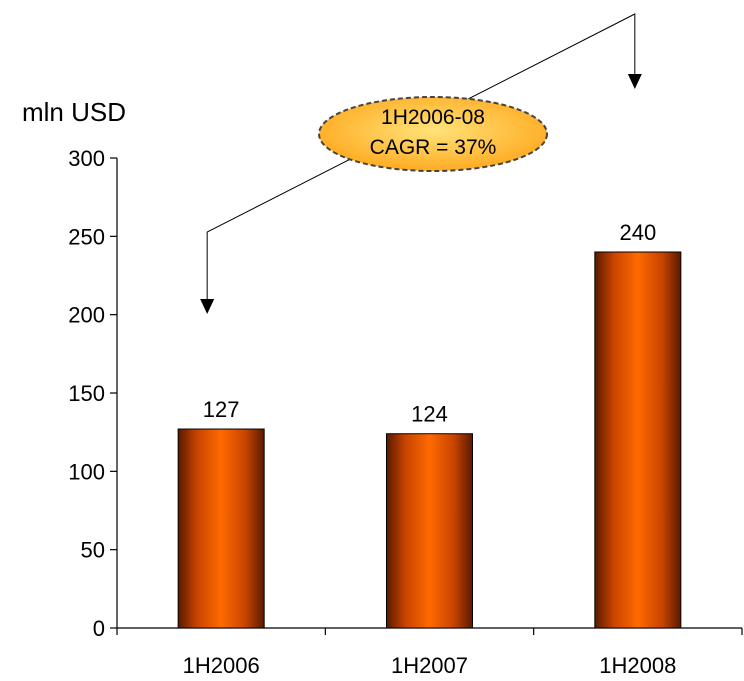 The height and width of the screenshot is (681, 744). What do you see at coordinates (74, 112) in the screenshot?
I see `y-axis-unit-label: mln USD` at bounding box center [74, 112].